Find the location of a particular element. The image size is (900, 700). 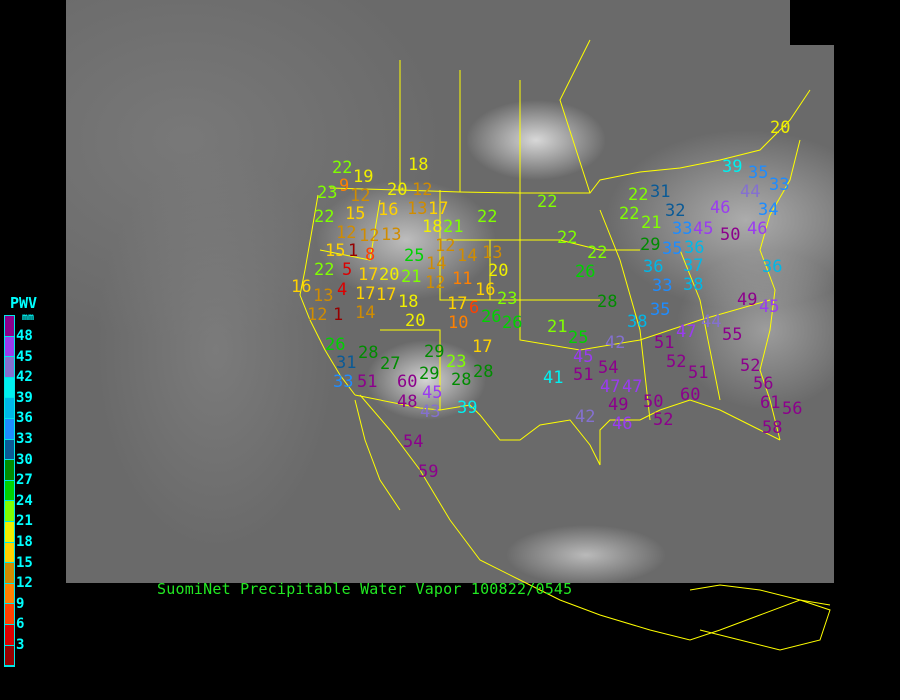

us-mexico-border is located at coordinates (477, 430).